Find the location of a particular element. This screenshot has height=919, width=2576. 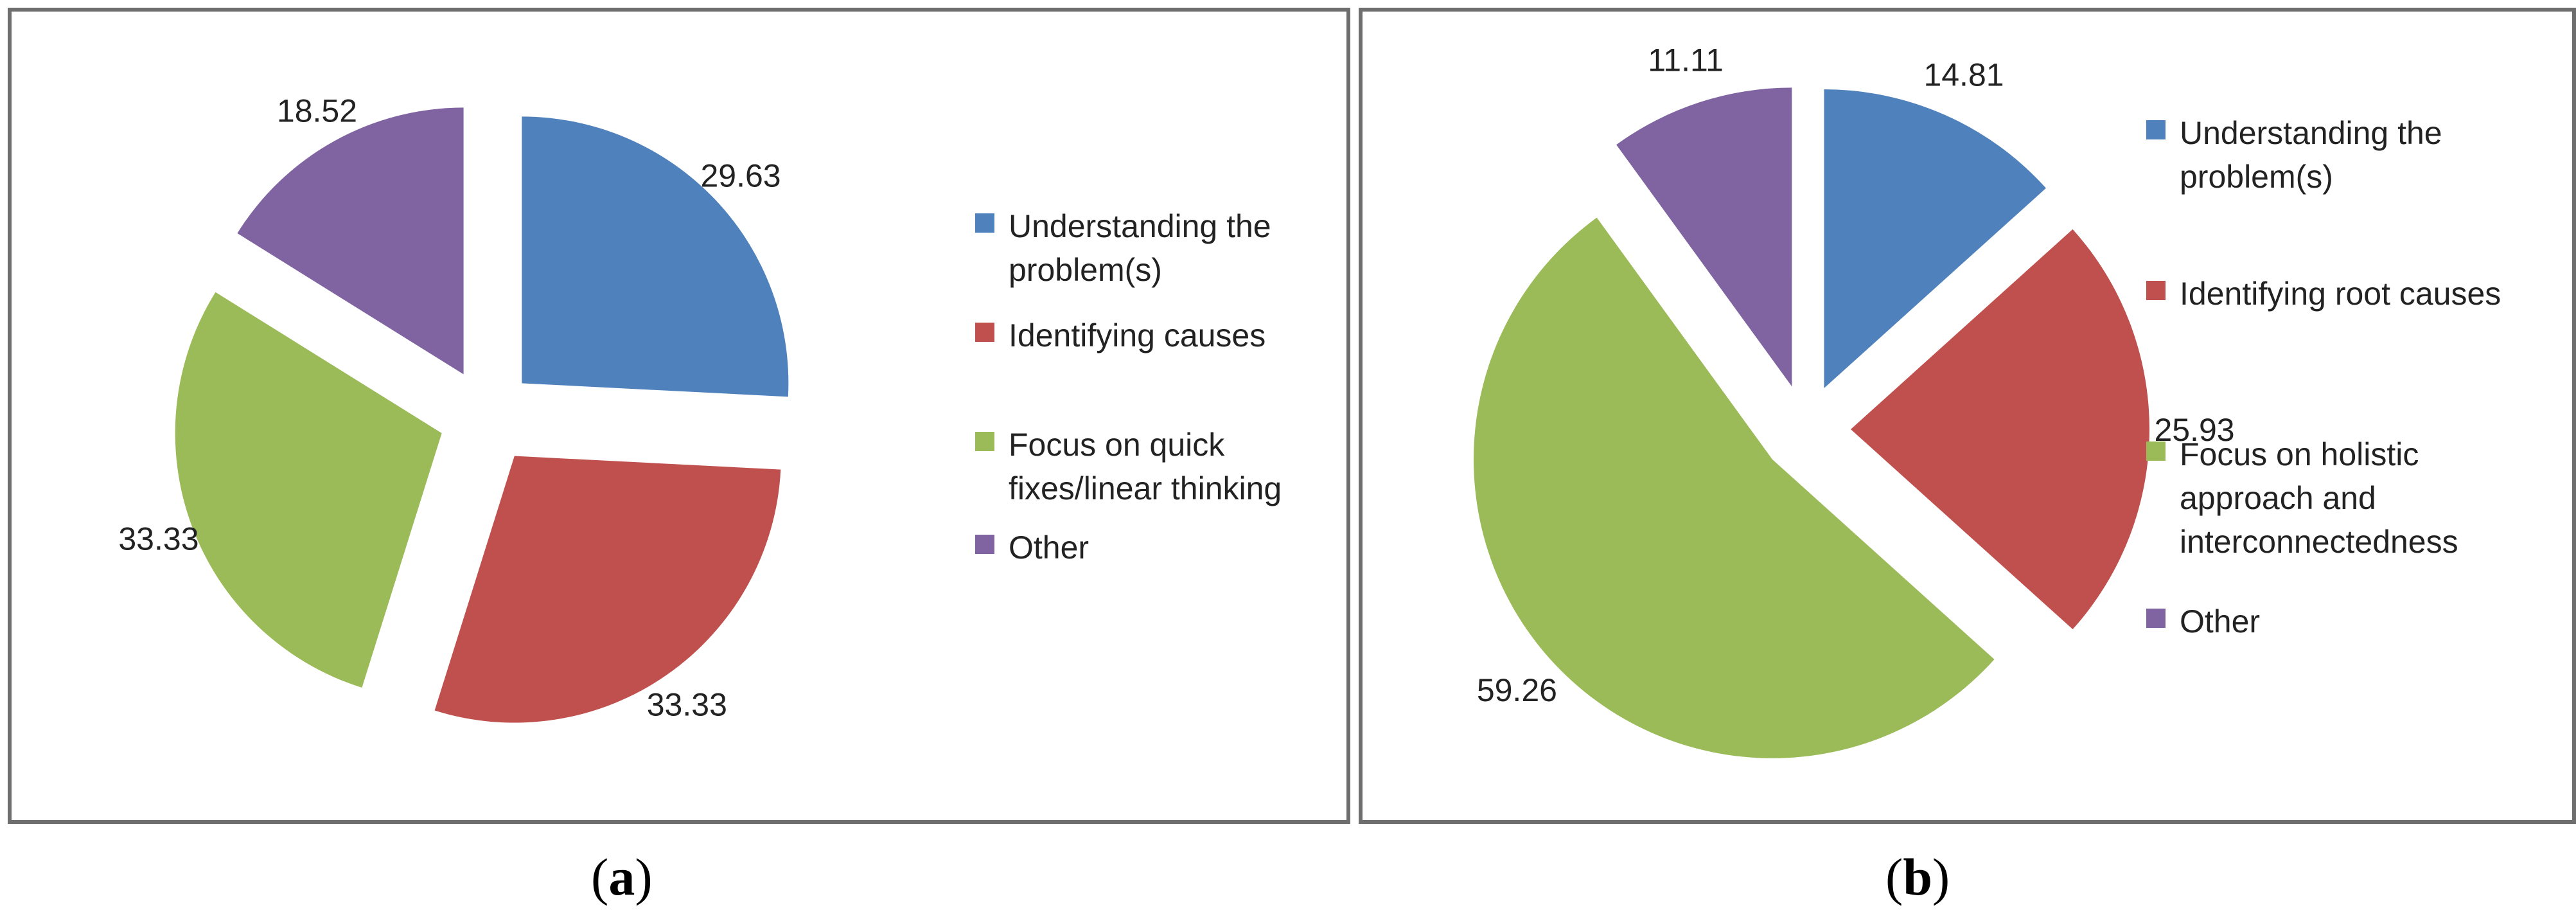

slice-value-label: 25.93 is located at coordinates (2194, 430).